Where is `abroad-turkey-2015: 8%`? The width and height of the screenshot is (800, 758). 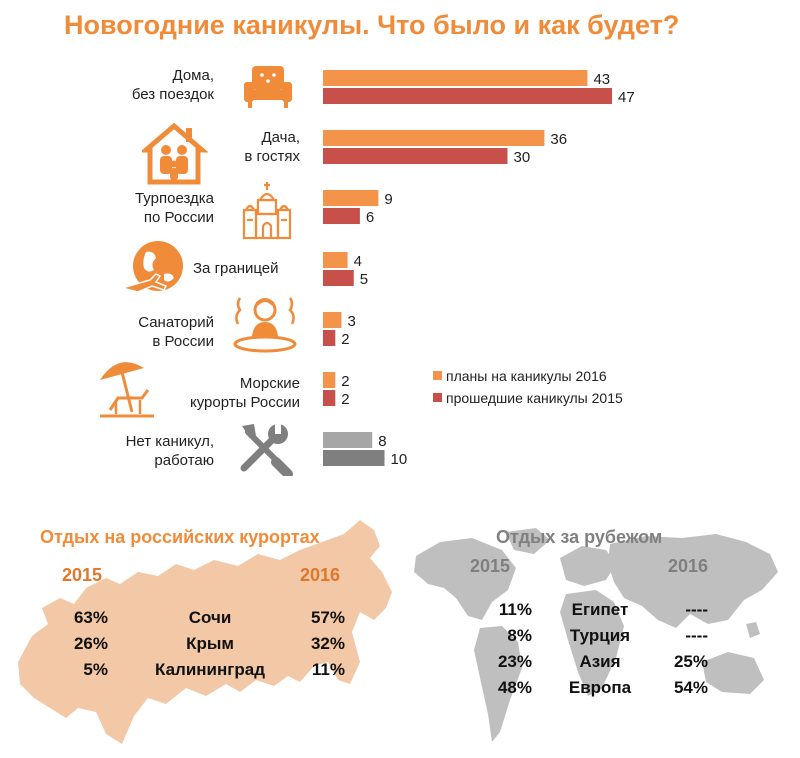
abroad-turkey-2015: 8% is located at coordinates (519, 635).